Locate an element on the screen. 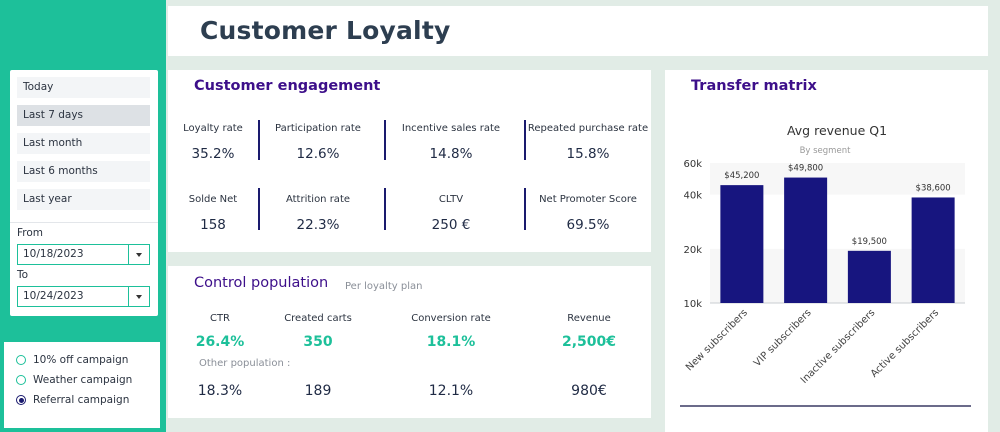 The height and width of the screenshot is (432, 1000). other-population-label: Other population : is located at coordinates (245, 363).